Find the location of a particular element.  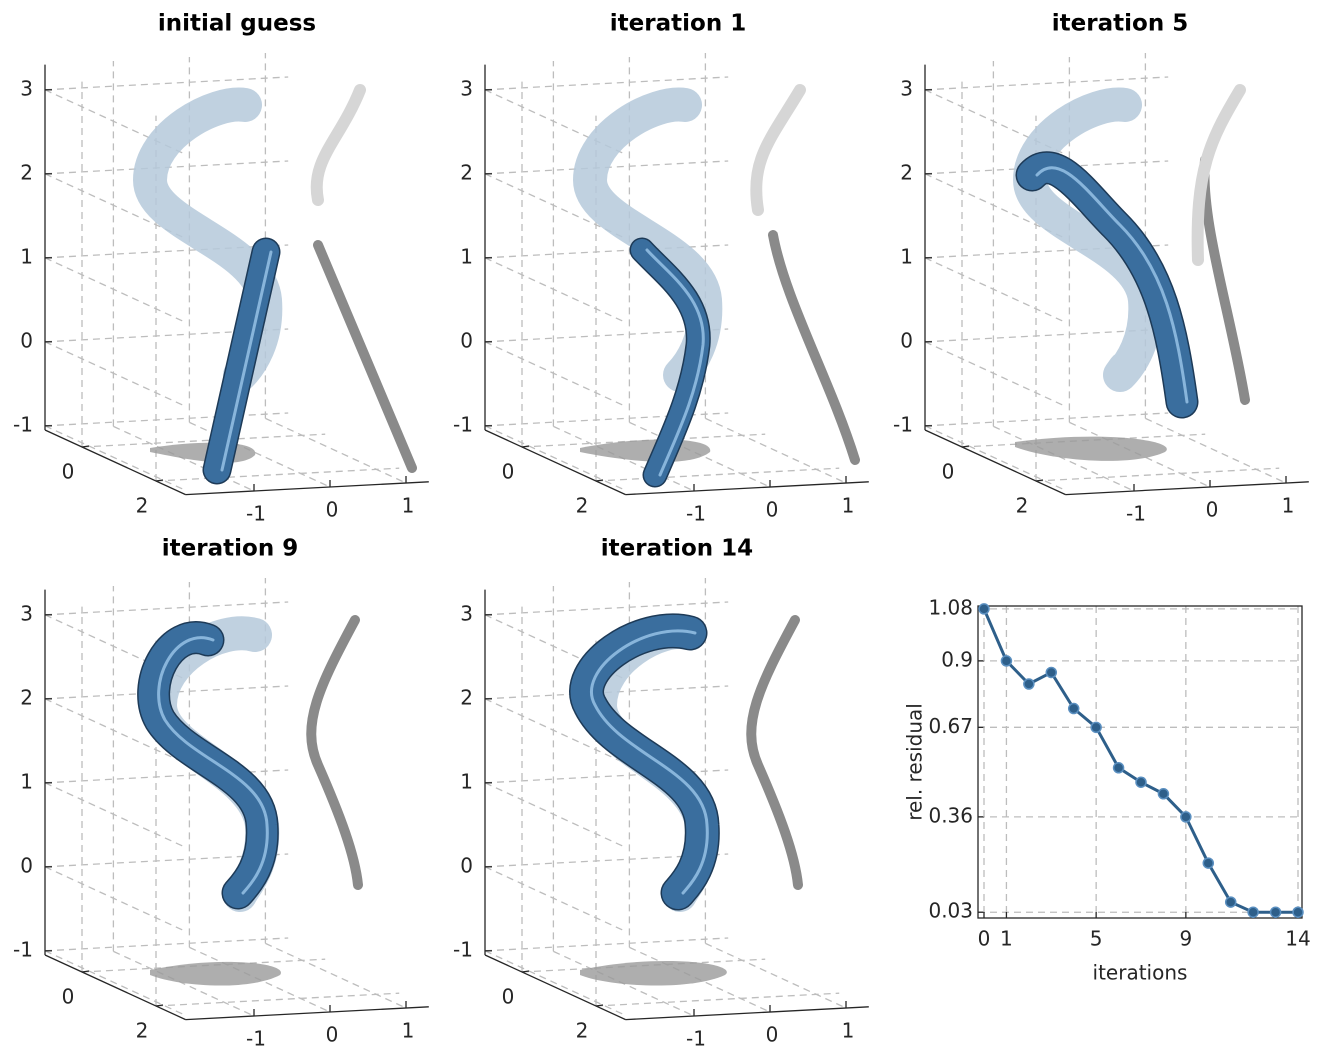

y-tick-label: 1.08 is located at coordinates (950, 607).